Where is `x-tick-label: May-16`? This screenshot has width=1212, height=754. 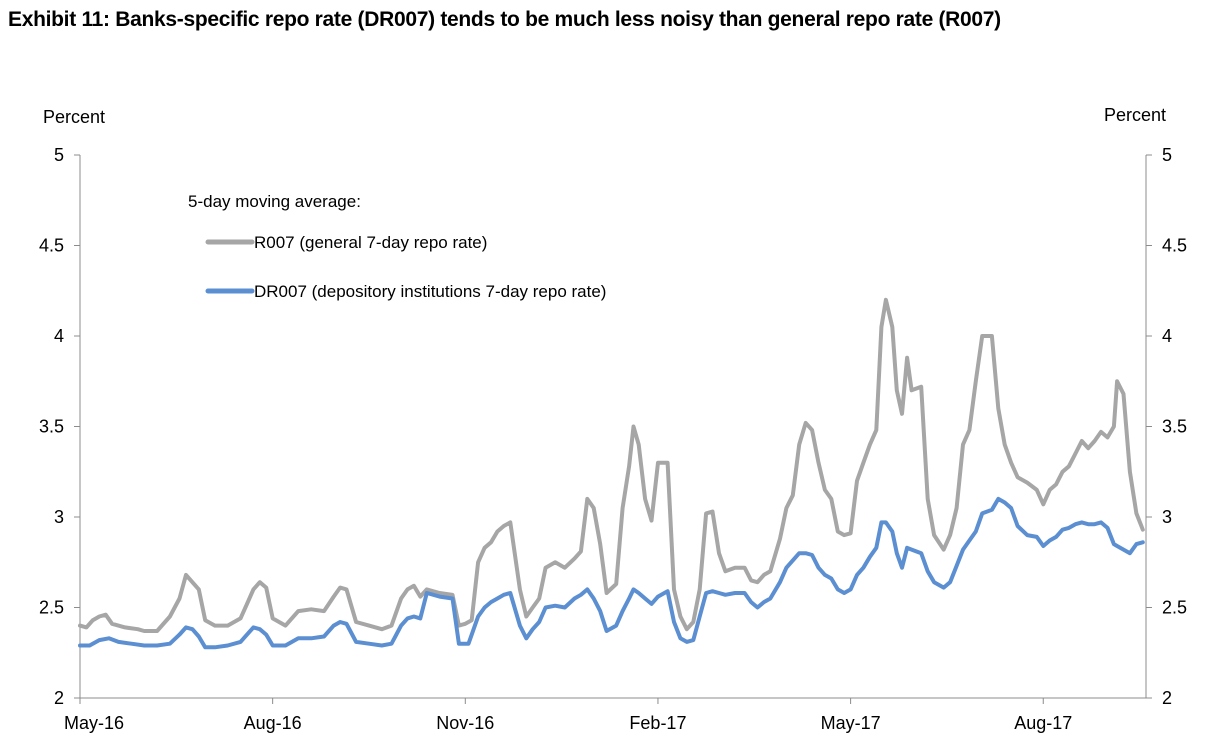 x-tick-label: May-16 is located at coordinates (94, 723).